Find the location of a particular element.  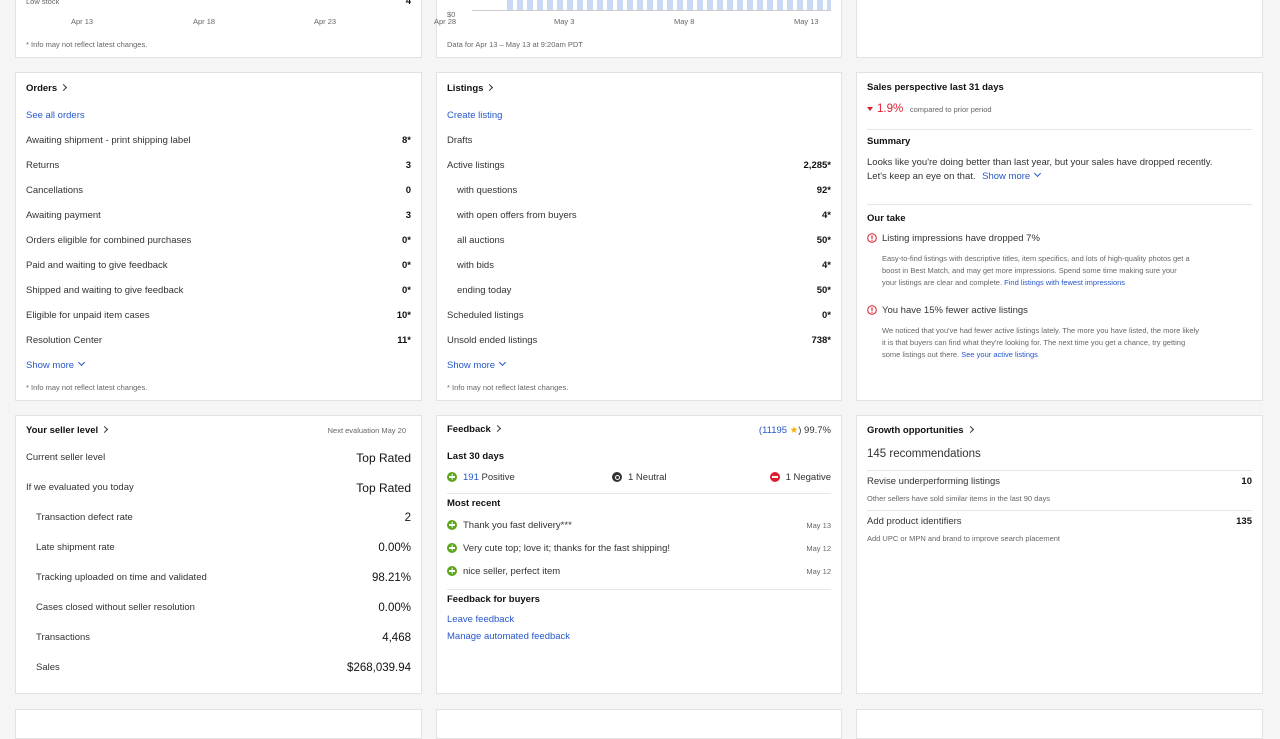

positive: 191 Positive is located at coordinates (481, 478).